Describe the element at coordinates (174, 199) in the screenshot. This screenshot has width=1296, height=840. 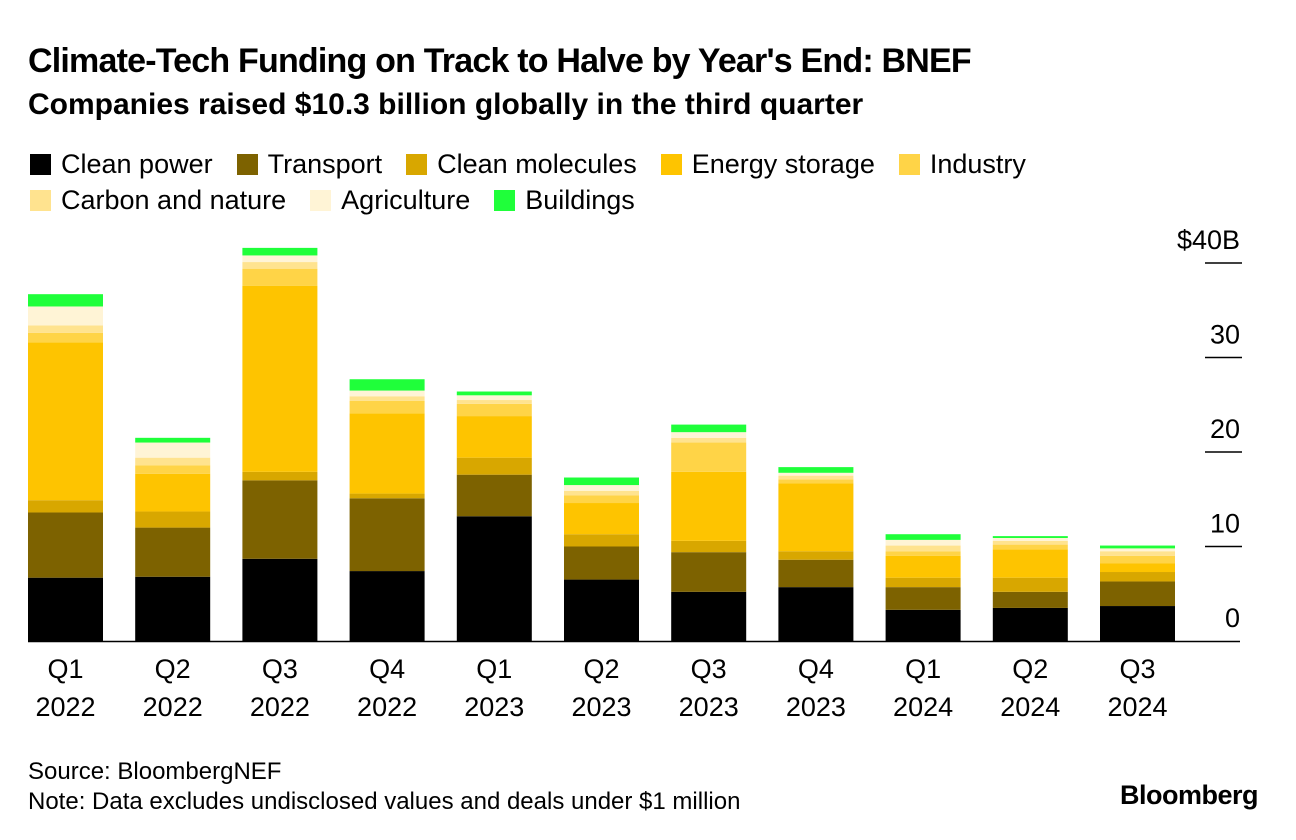
I see `legend-label: Carbon and nature` at that location.